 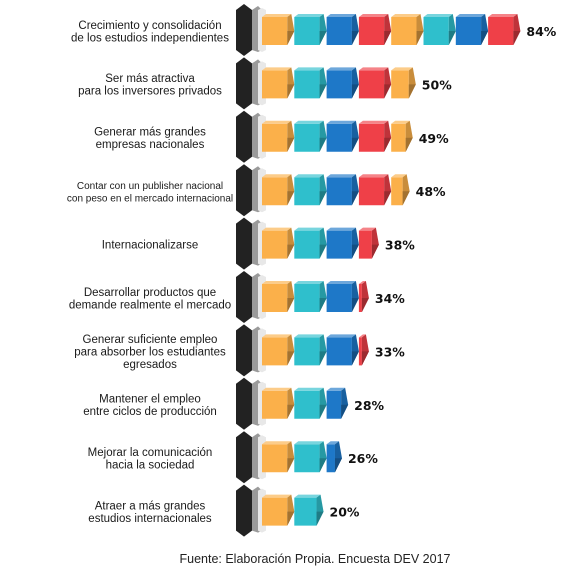 What do you see at coordinates (150, 139) in the screenshot?
I see `category-label: Generar más grandes empresas nacionales` at bounding box center [150, 139].